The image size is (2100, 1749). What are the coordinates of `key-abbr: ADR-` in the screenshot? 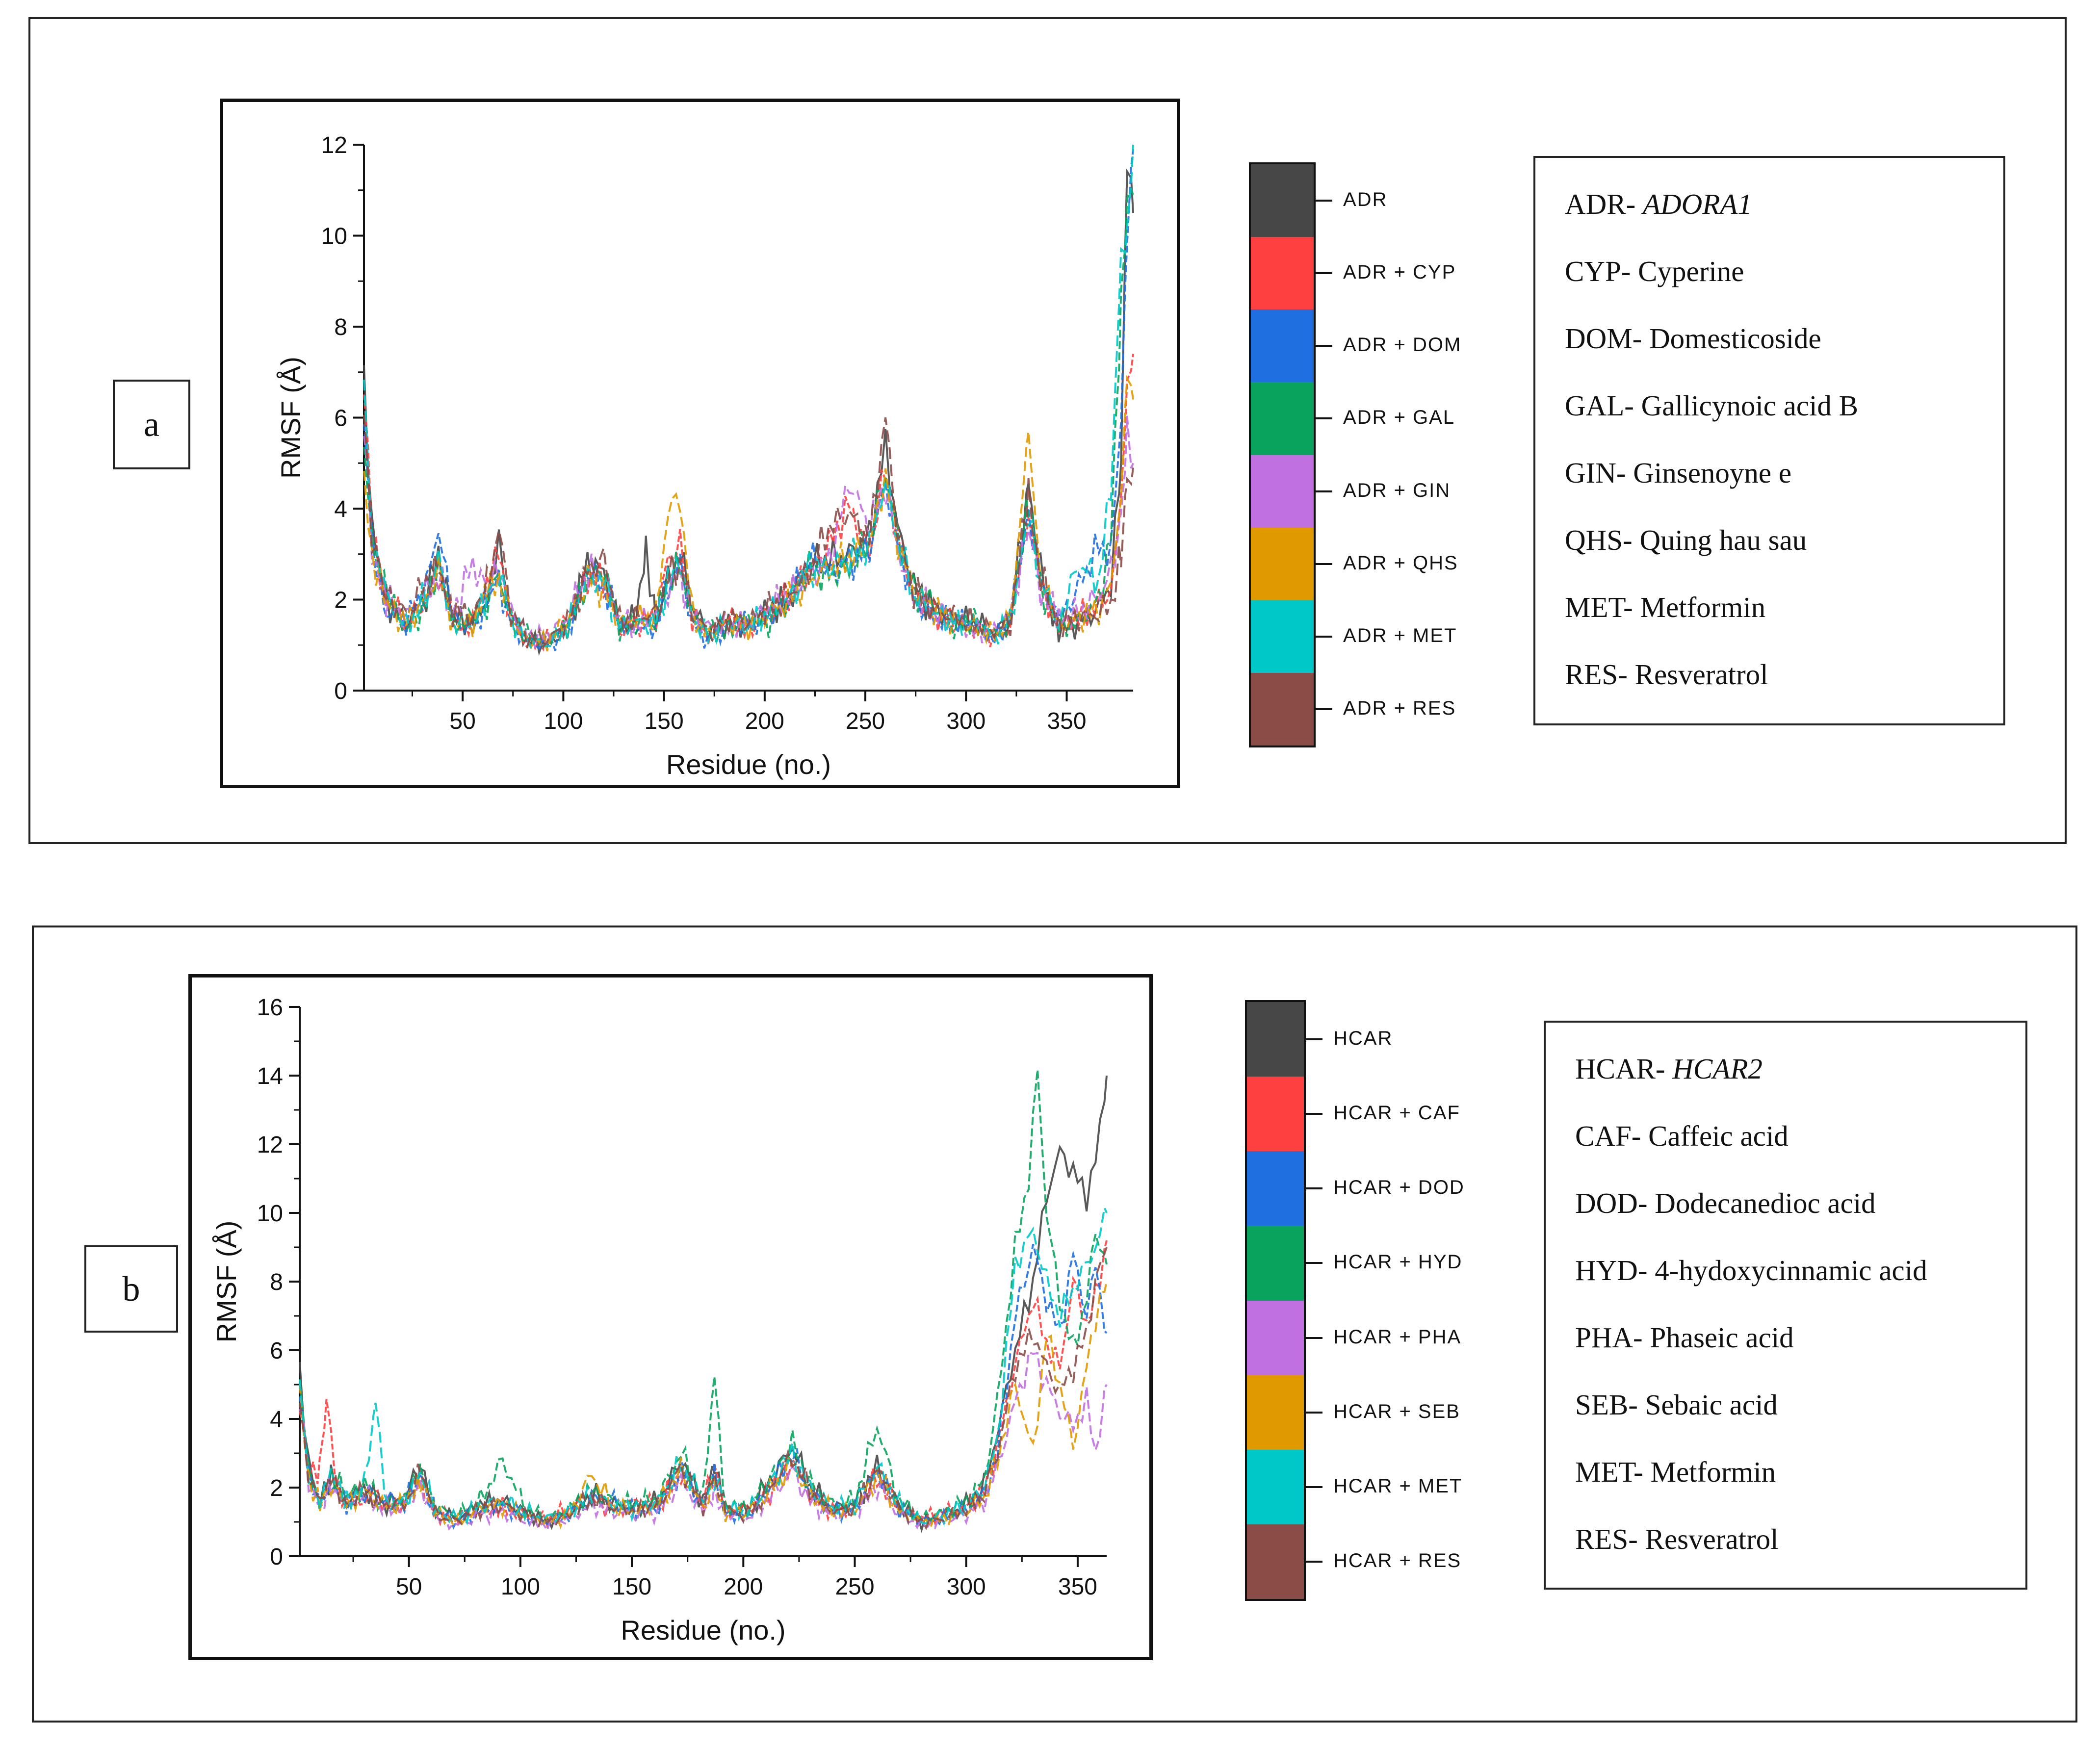 It's located at (1604, 204).